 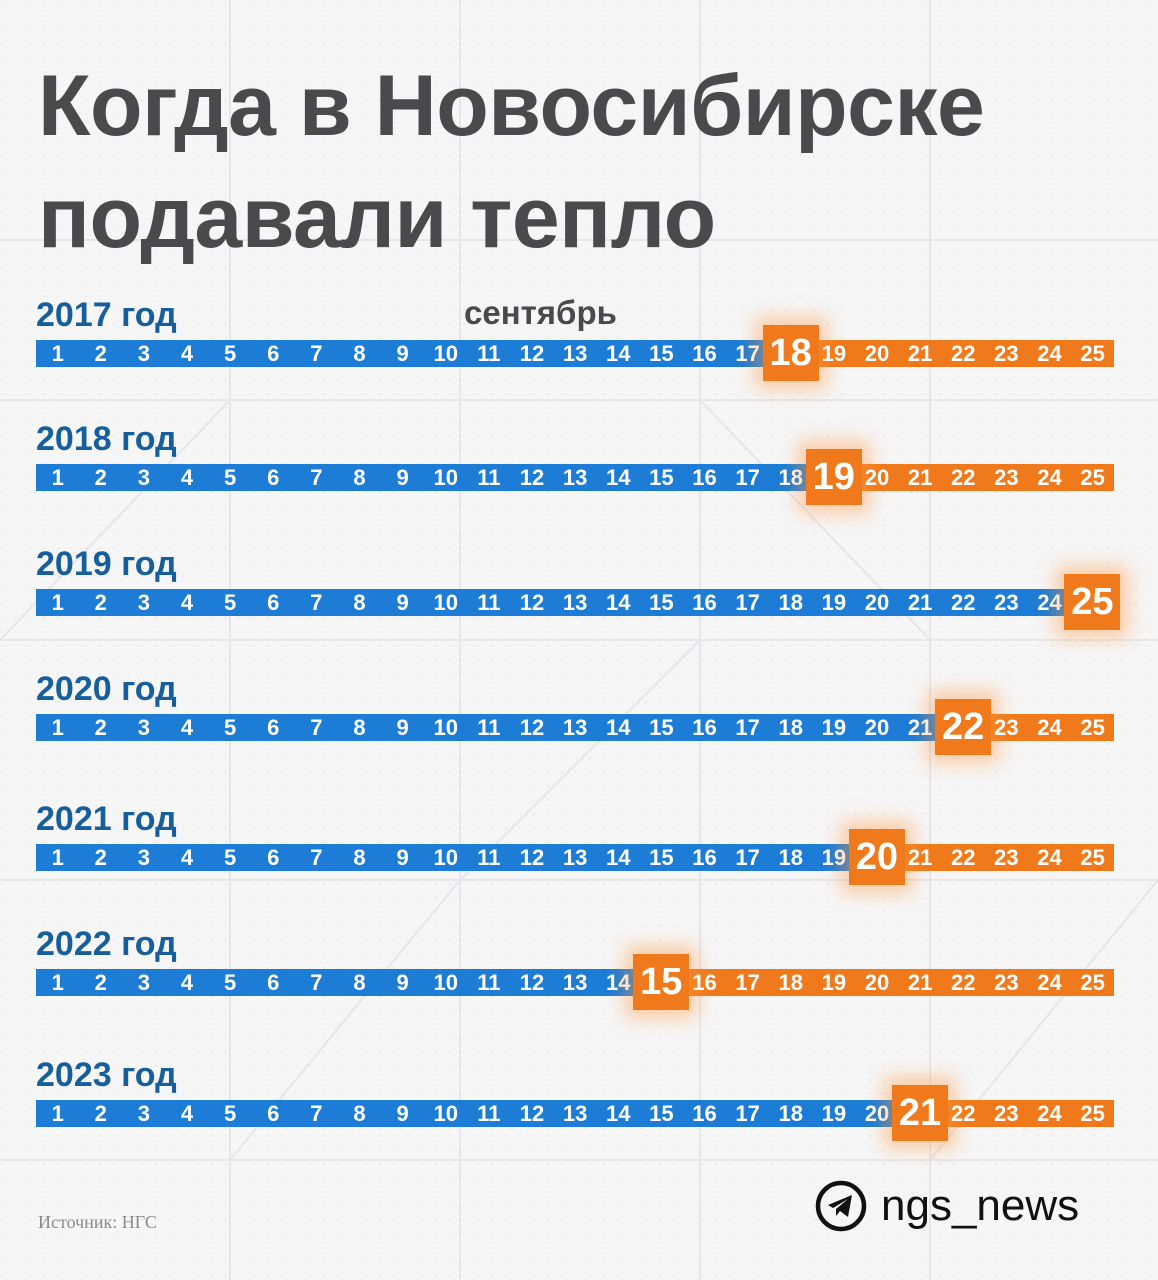 What do you see at coordinates (980, 1205) in the screenshot?
I see `brand-name: ngs_news` at bounding box center [980, 1205].